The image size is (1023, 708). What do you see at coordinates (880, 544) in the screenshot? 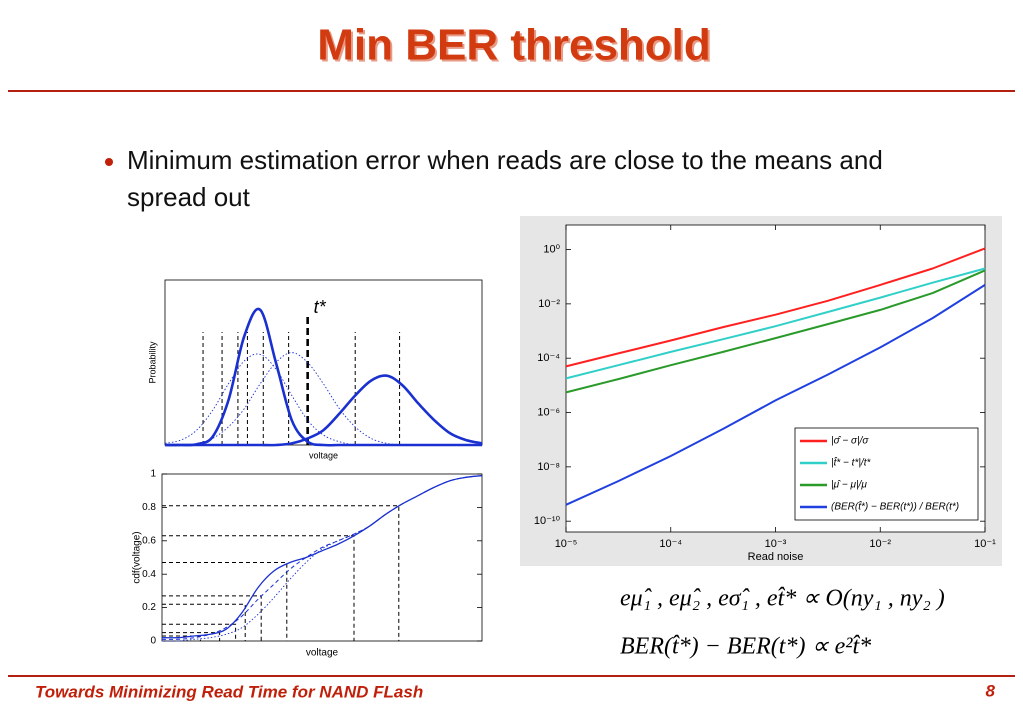
I see `x-tick-label: 10⁻²` at bounding box center [880, 544].